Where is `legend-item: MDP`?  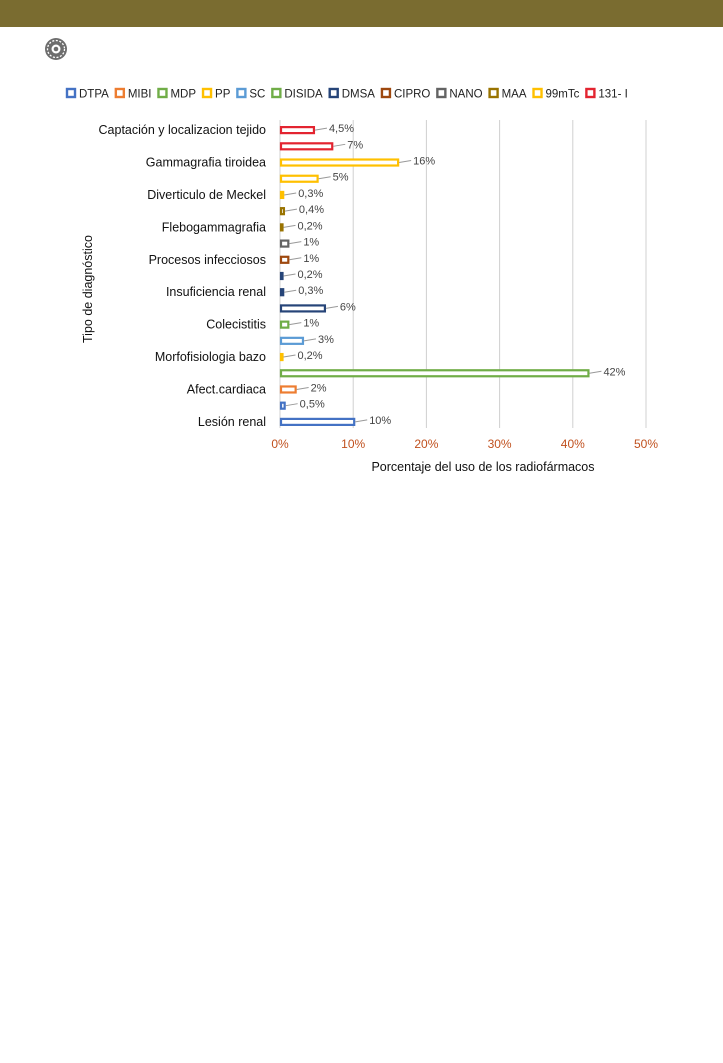 legend-item: MDP is located at coordinates (176, 94).